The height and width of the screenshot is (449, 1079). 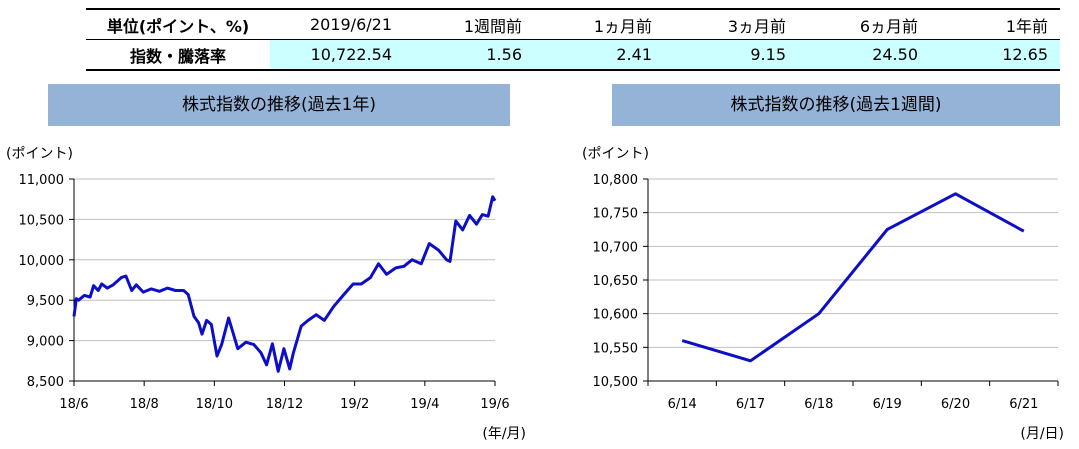 What do you see at coordinates (214, 404) in the screenshot?
I see `chart1-x-tick-label: 18/10` at bounding box center [214, 404].